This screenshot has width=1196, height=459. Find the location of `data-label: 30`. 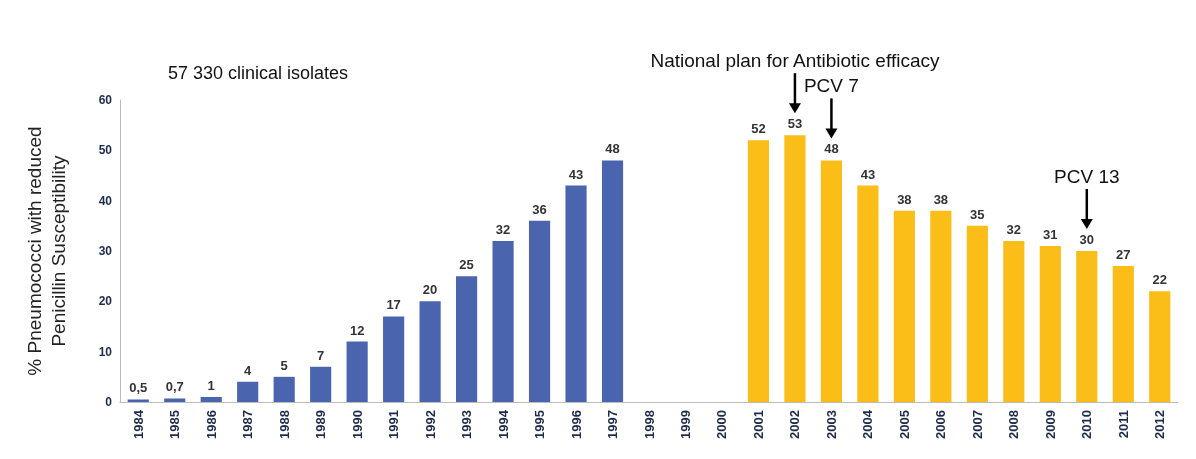

data-label: 30 is located at coordinates (1087, 239).